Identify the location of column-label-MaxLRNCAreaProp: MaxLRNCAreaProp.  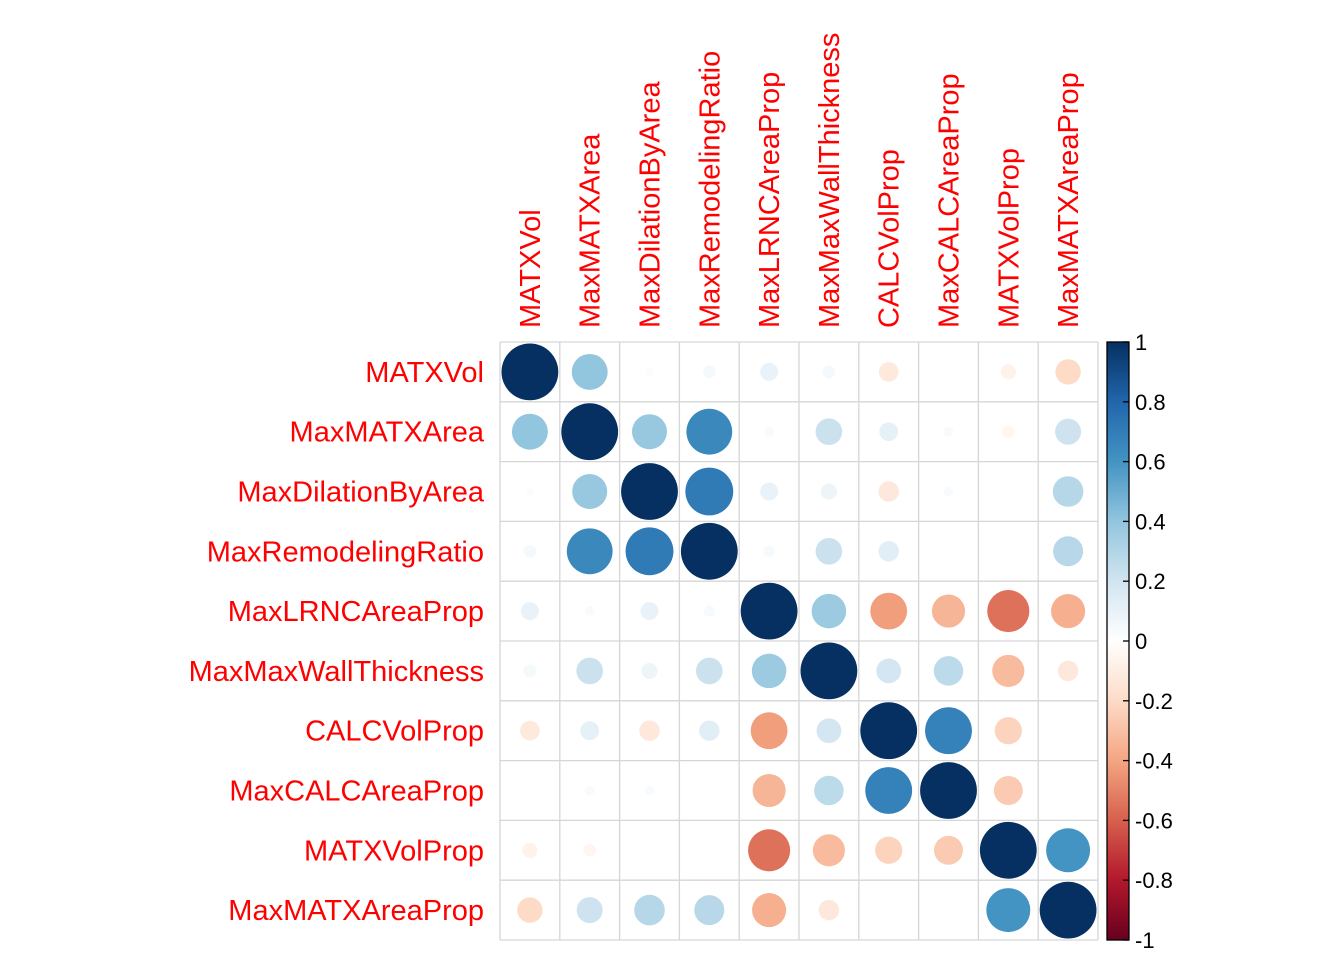
(770, 200).